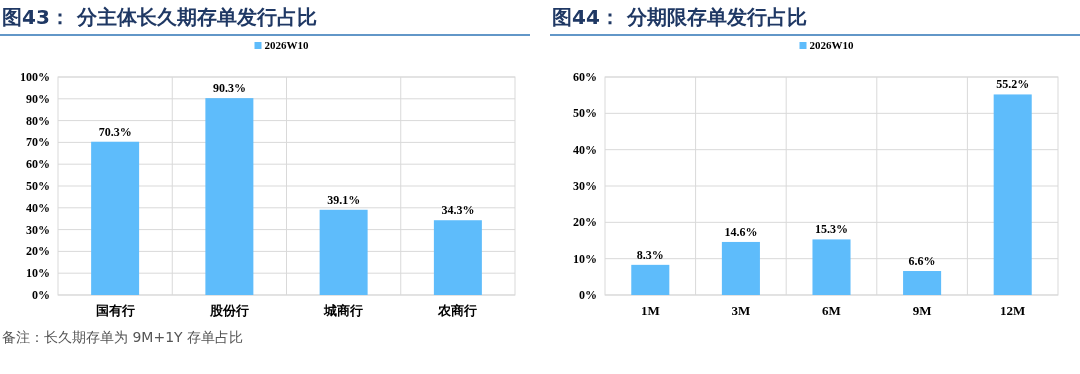 This screenshot has width=1080, height=374. What do you see at coordinates (38, 98) in the screenshot?
I see `y-tick-label: 90%` at bounding box center [38, 98].